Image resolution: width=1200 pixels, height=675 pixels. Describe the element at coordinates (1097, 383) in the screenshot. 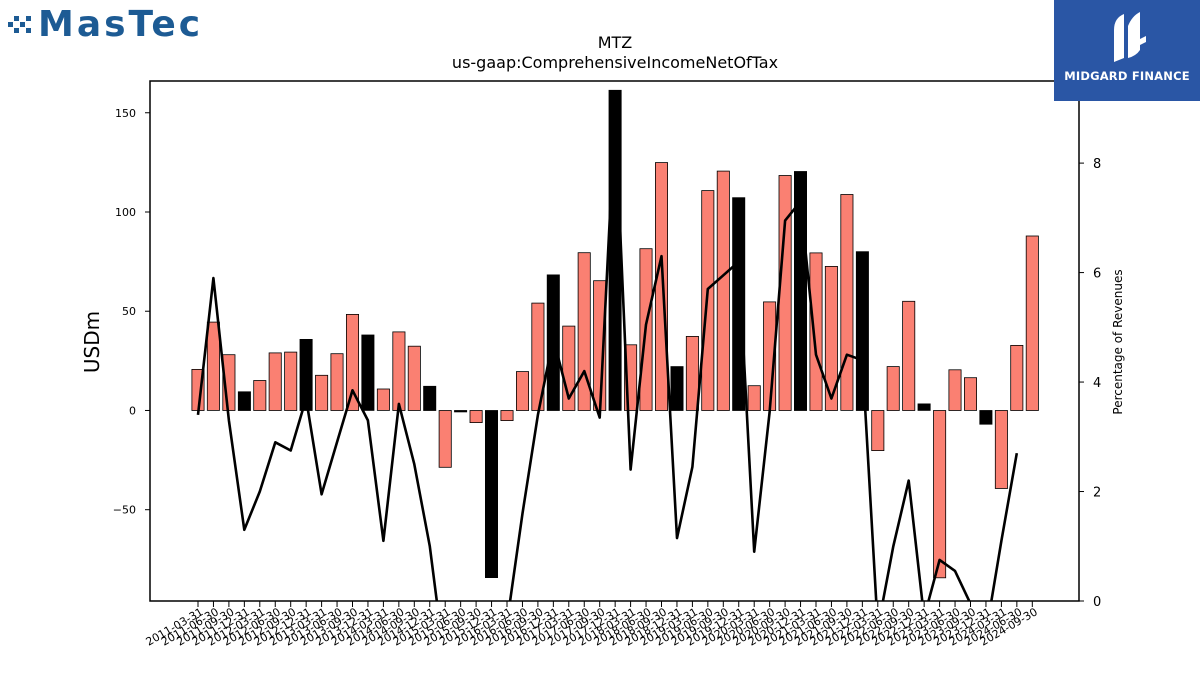

I see `y2-tick-label: 4` at that location.